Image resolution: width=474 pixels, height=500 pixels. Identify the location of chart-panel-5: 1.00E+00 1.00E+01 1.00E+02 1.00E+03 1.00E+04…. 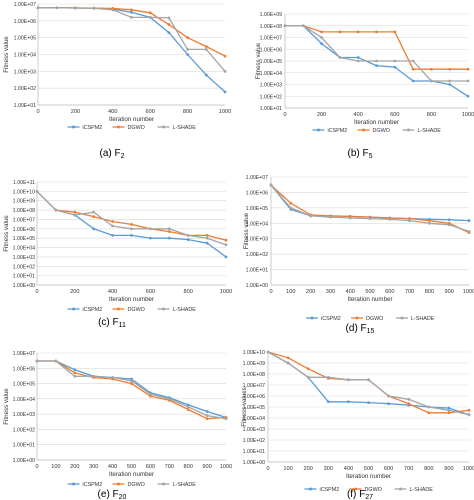
(117, 425).